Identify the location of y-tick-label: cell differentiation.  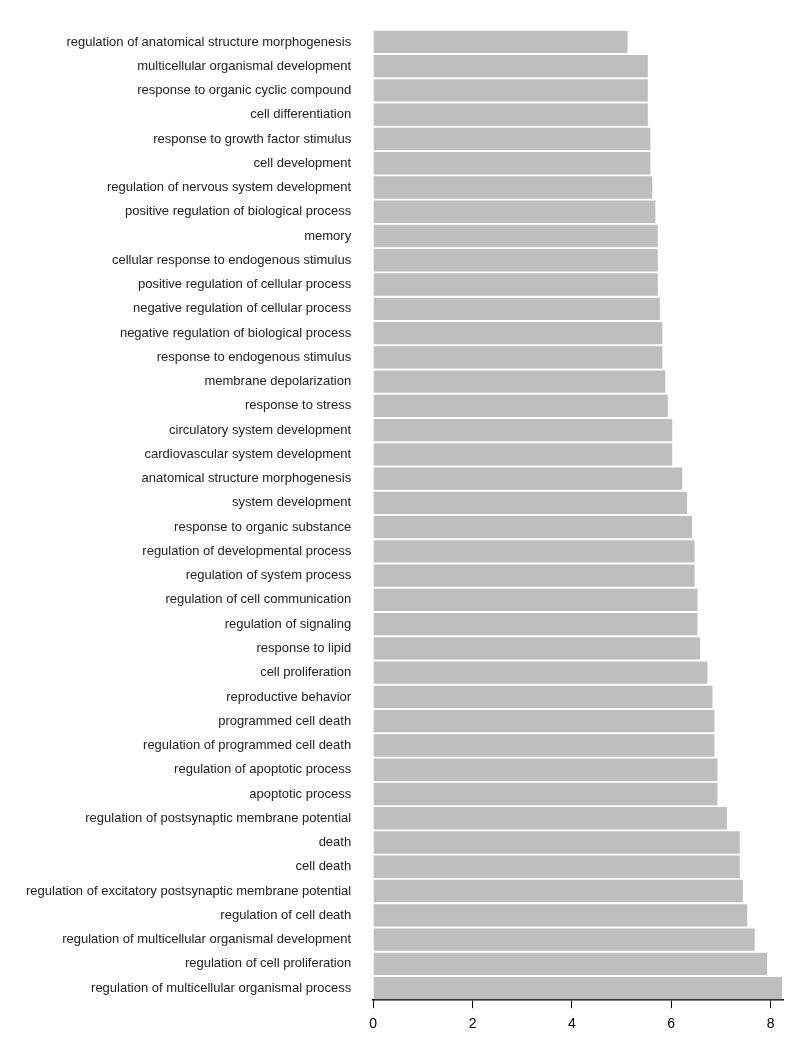
(301, 114).